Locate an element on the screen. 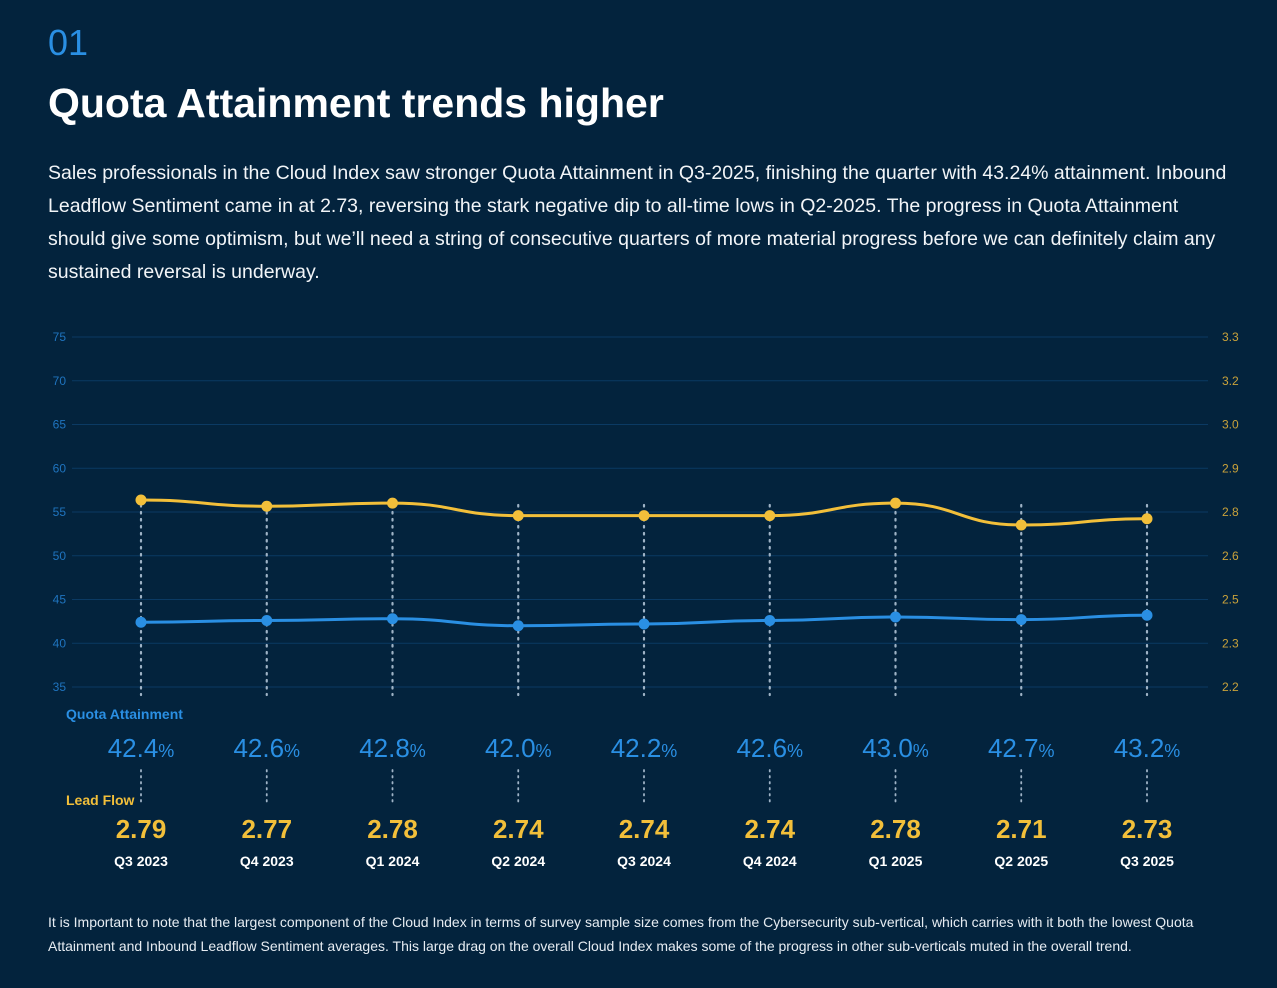  right-axis-tick: 2.2 is located at coordinates (1230, 687).